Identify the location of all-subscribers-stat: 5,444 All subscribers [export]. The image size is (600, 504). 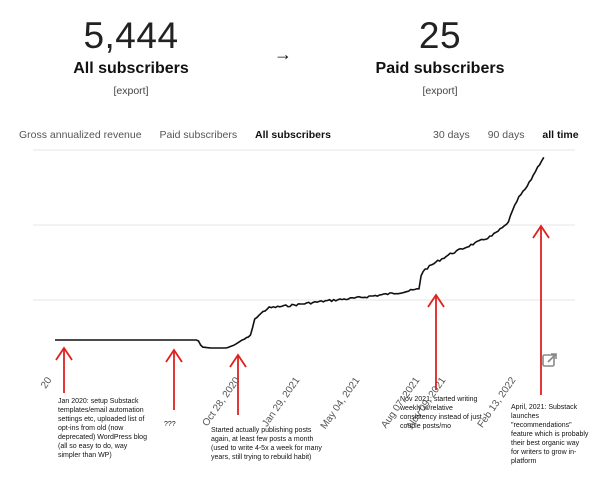
(131, 55).